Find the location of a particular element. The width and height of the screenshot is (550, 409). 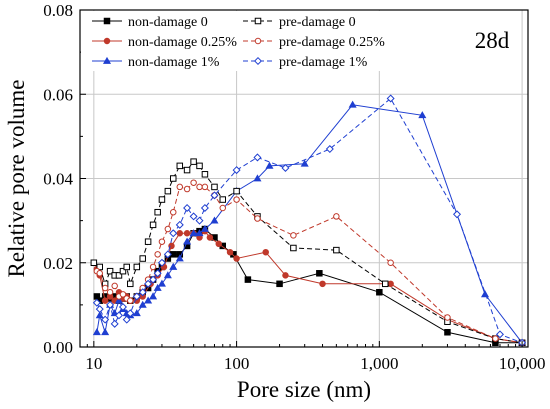

y-tick-label: 0.02 is located at coordinates (58, 263).